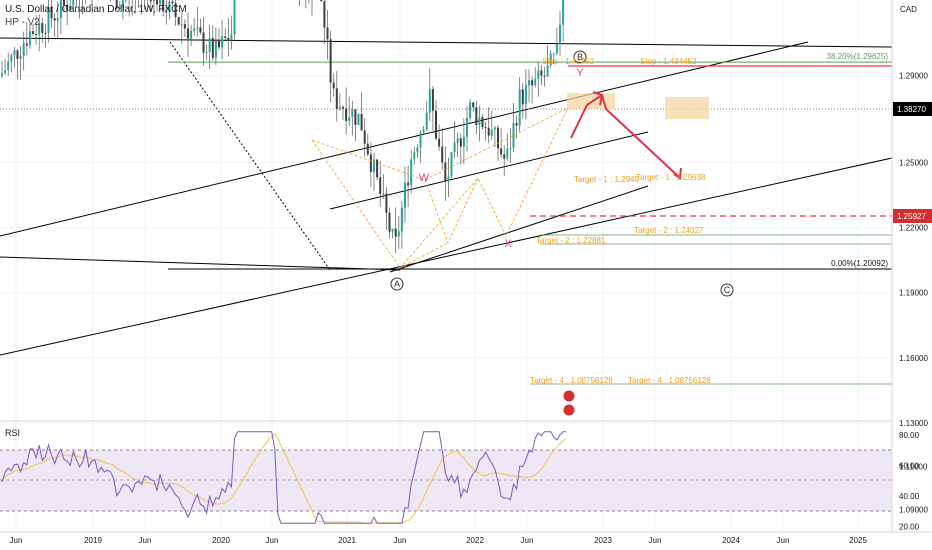 This screenshot has height=550, width=932. What do you see at coordinates (571, 380) in the screenshot?
I see `target4-label-1: Target - 4 : 1.08756128` at bounding box center [571, 380].